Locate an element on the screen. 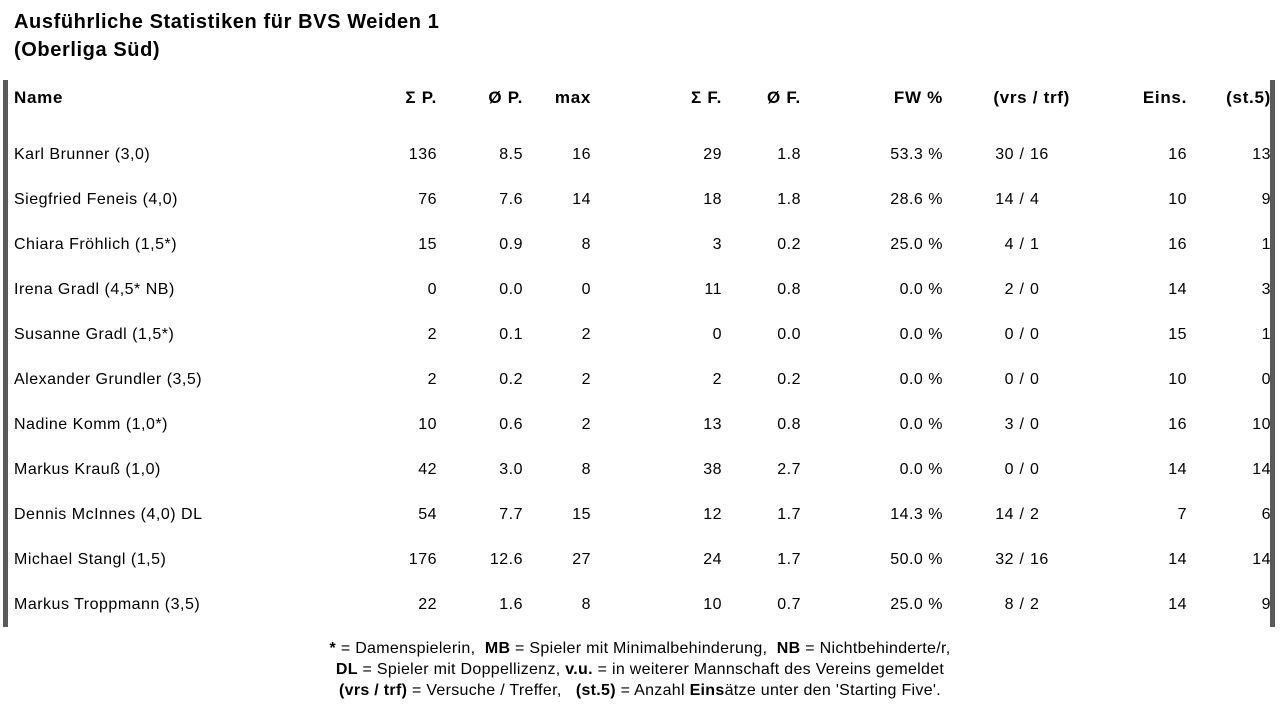  cell-st5: 0 is located at coordinates (1266, 379).